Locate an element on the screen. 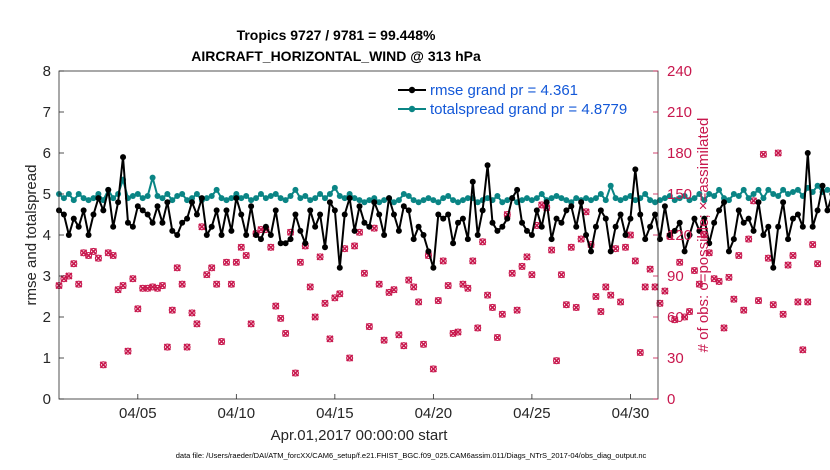 This screenshot has width=830, height=470. legend-spread-marker is located at coordinates (412, 109).